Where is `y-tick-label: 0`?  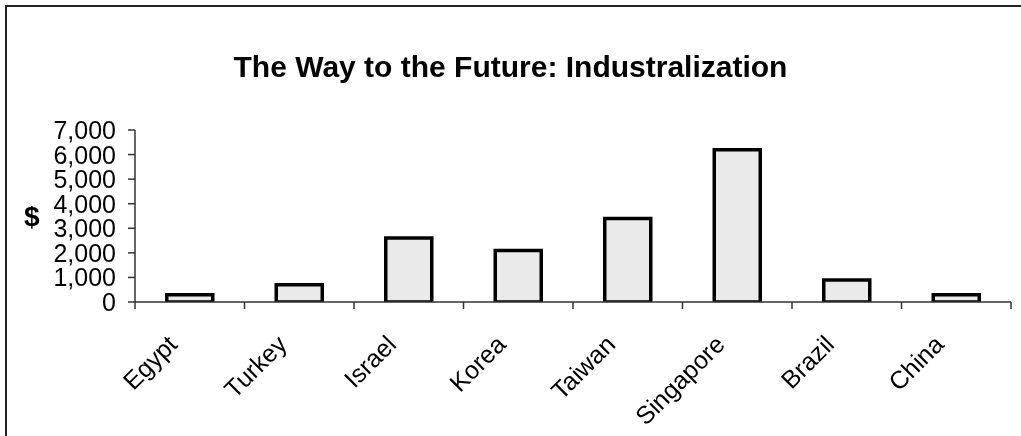 y-tick-label: 0 is located at coordinates (109, 302).